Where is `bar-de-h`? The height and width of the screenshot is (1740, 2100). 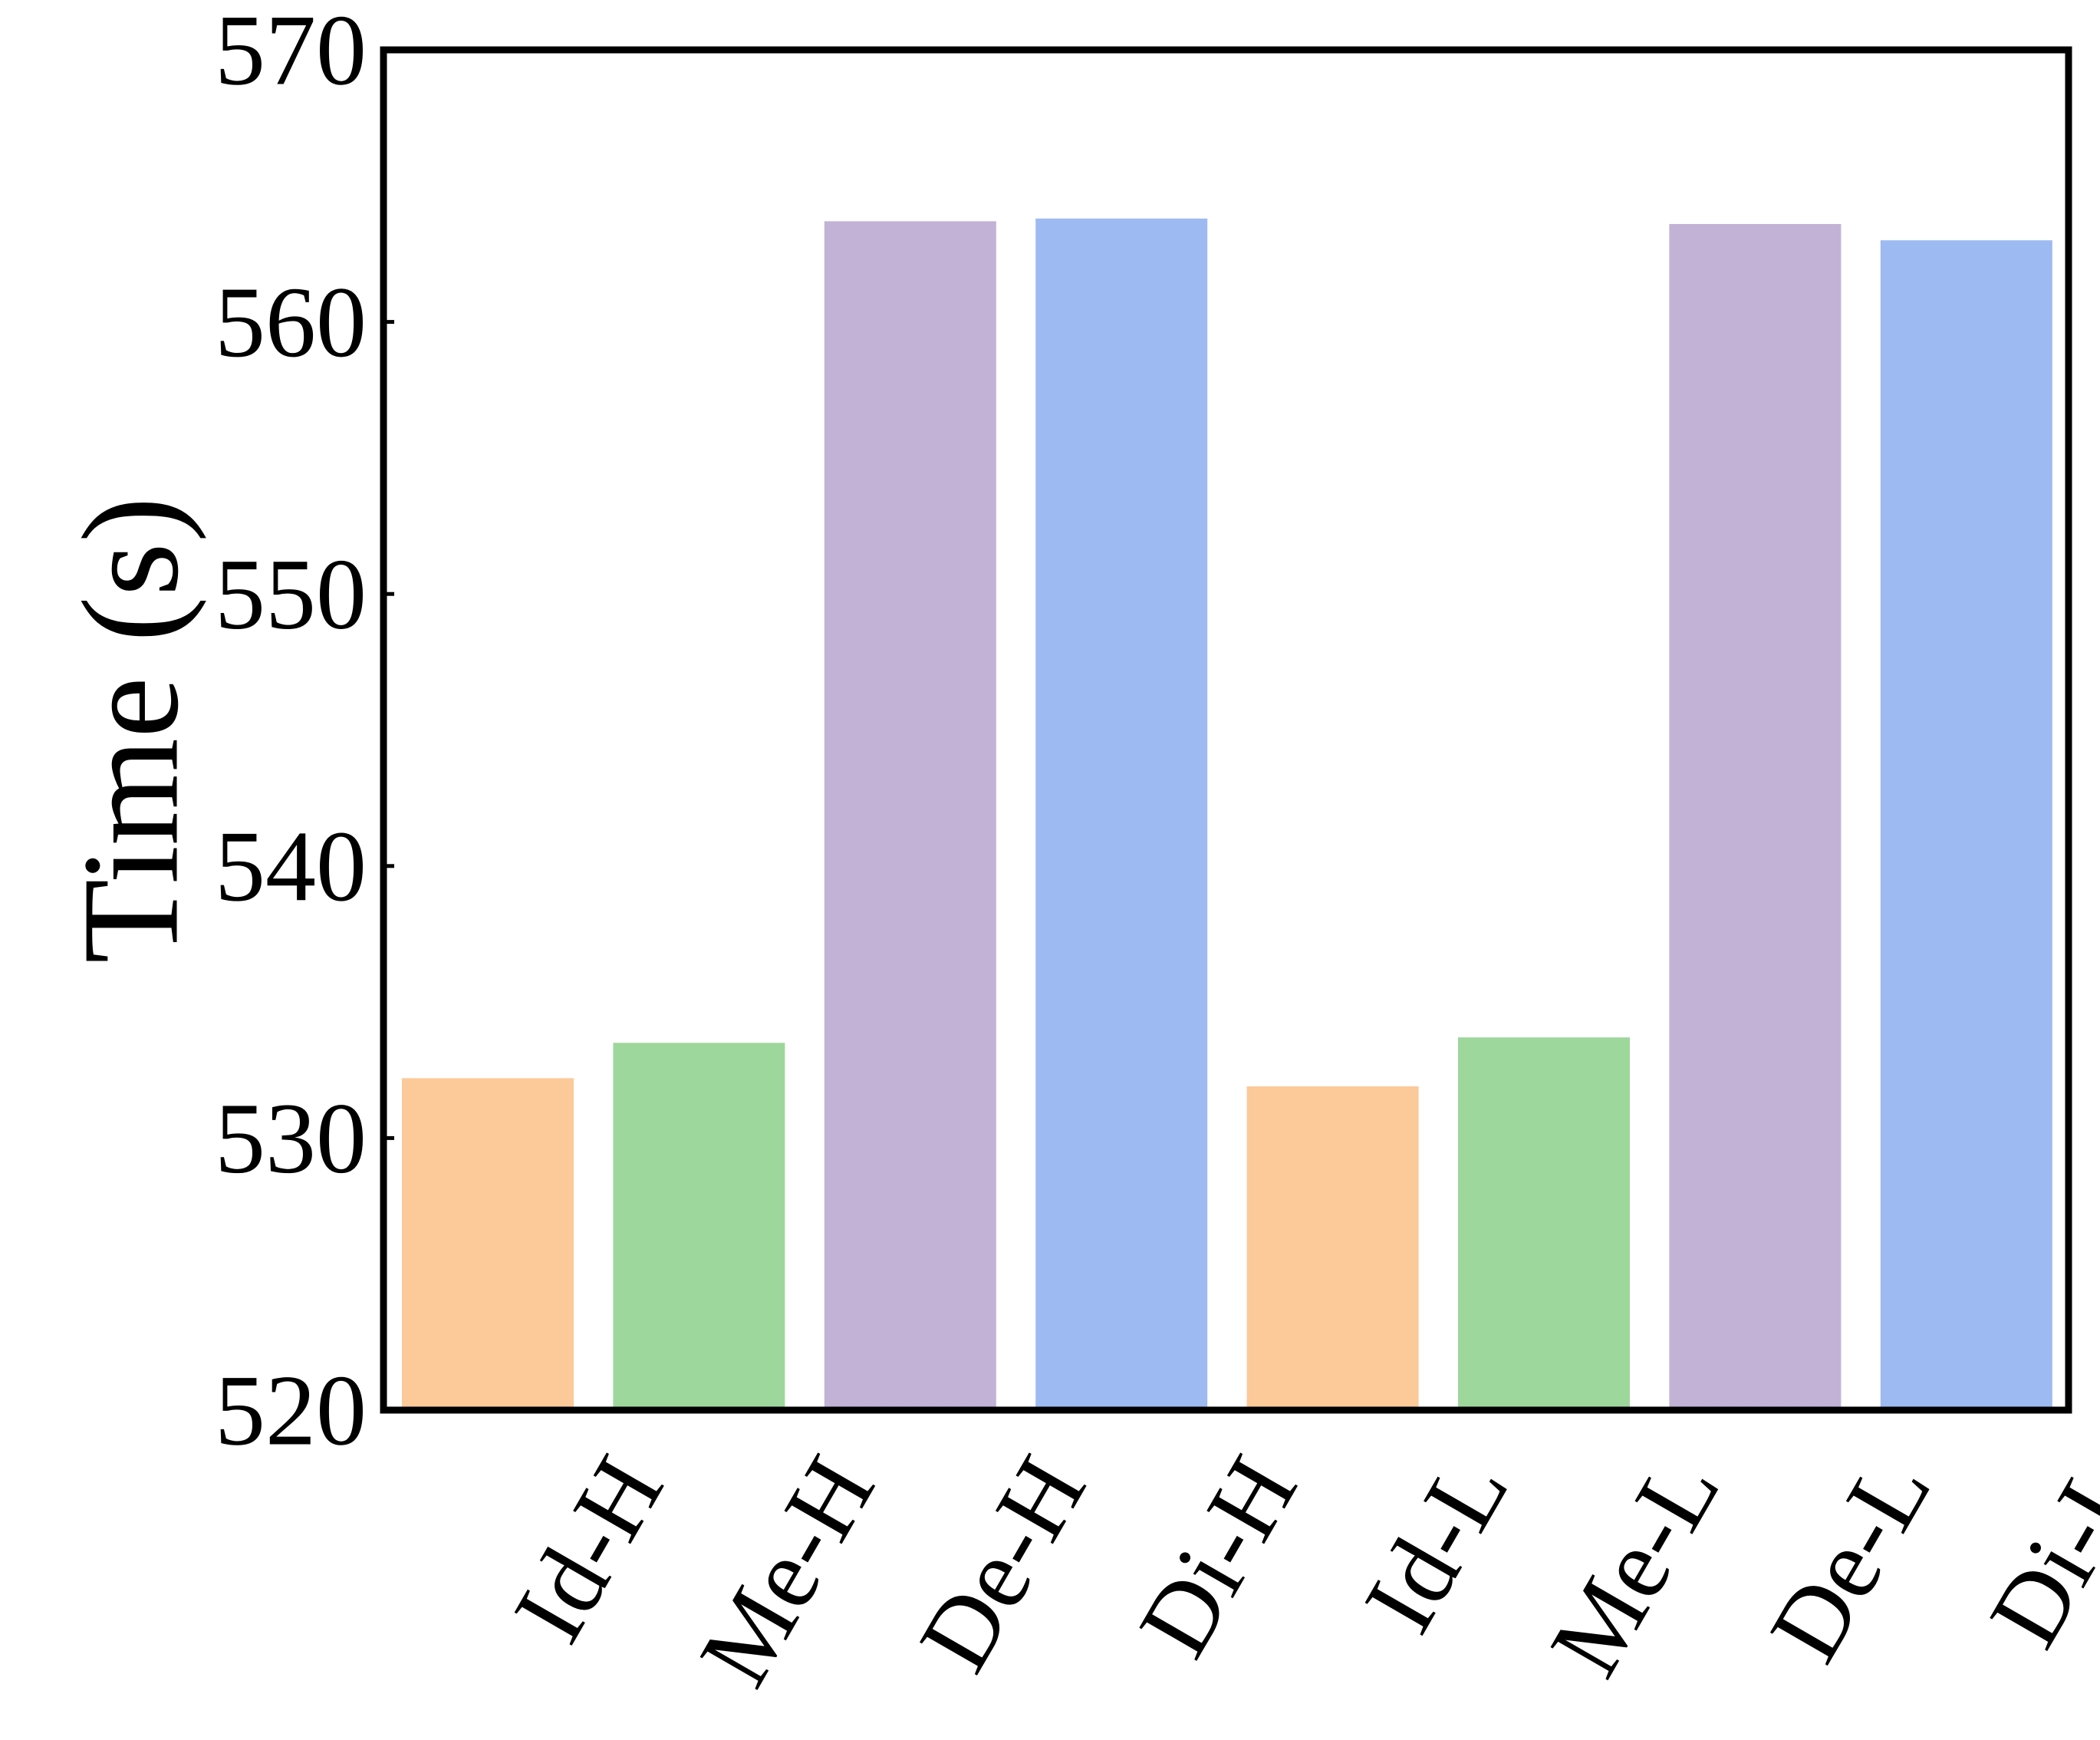
bar-de-h is located at coordinates (910, 816).